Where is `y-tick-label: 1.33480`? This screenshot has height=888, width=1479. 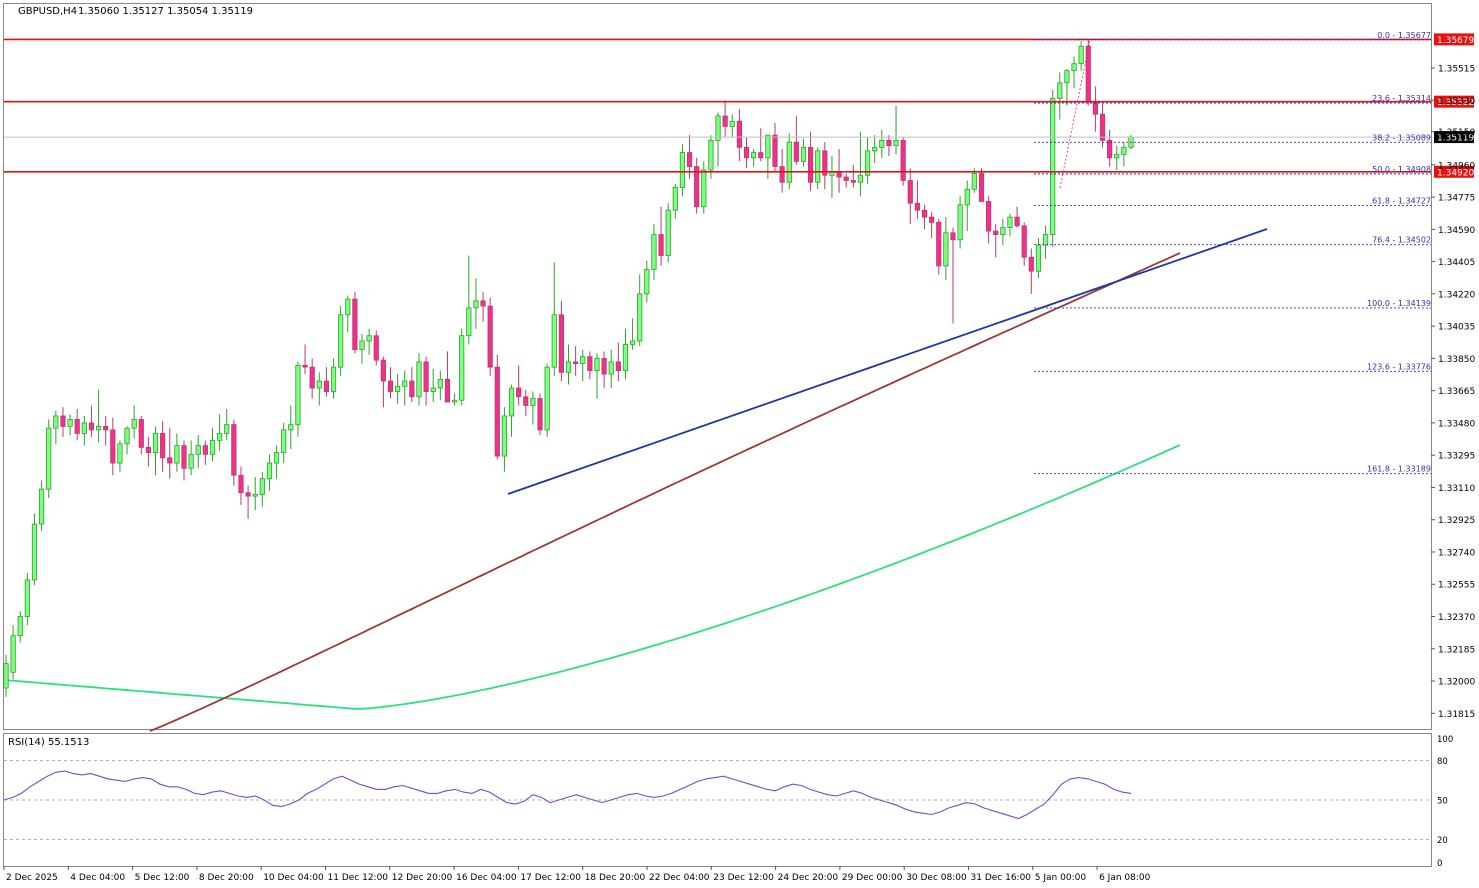
y-tick-label: 1.33480 is located at coordinates (1456, 424).